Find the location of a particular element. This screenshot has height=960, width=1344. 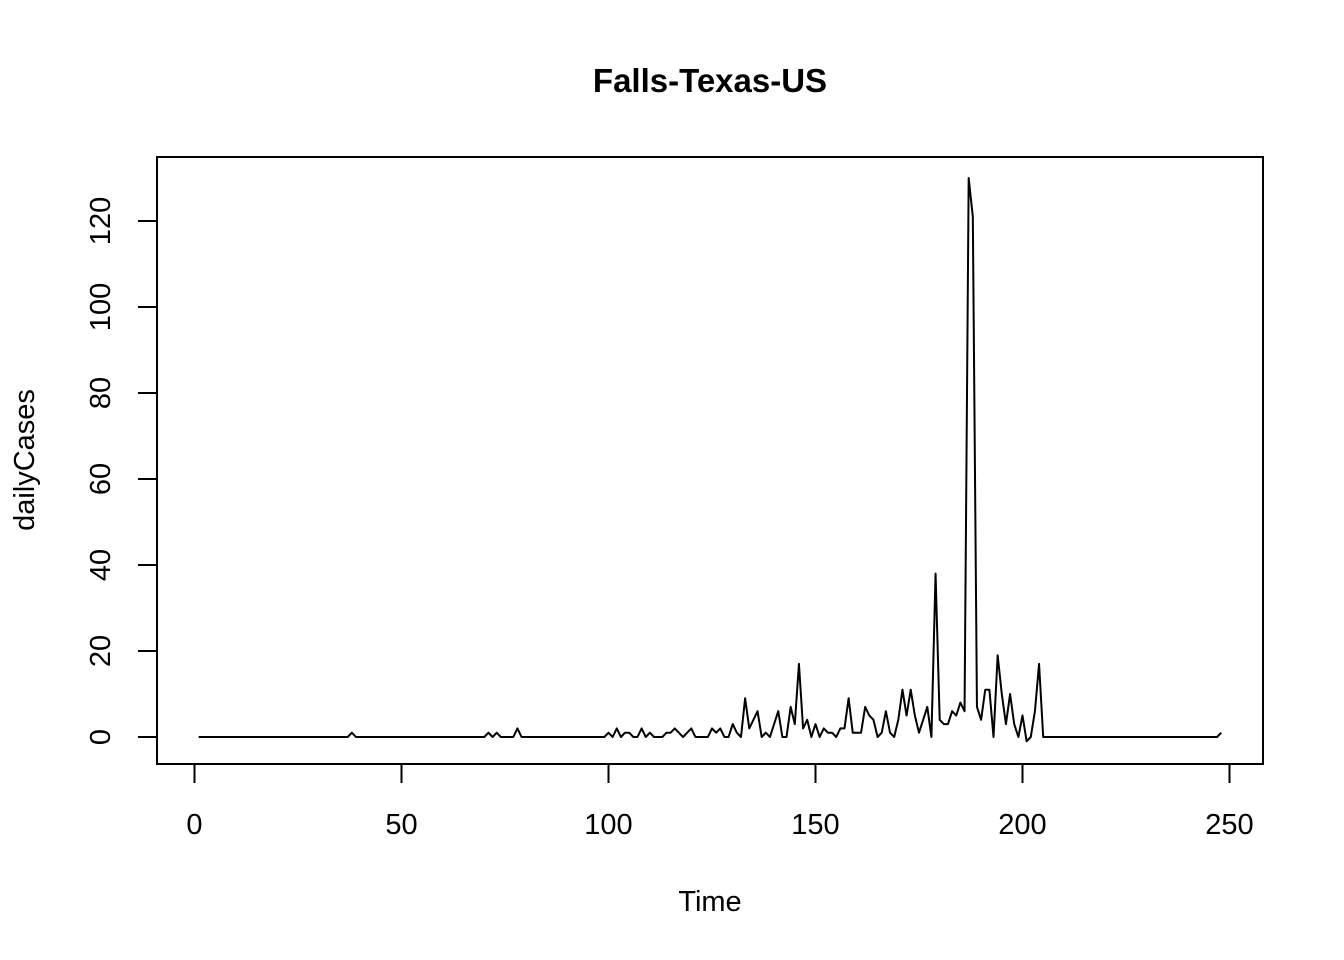

chart-title: Falls-Texas-US is located at coordinates (710, 80).